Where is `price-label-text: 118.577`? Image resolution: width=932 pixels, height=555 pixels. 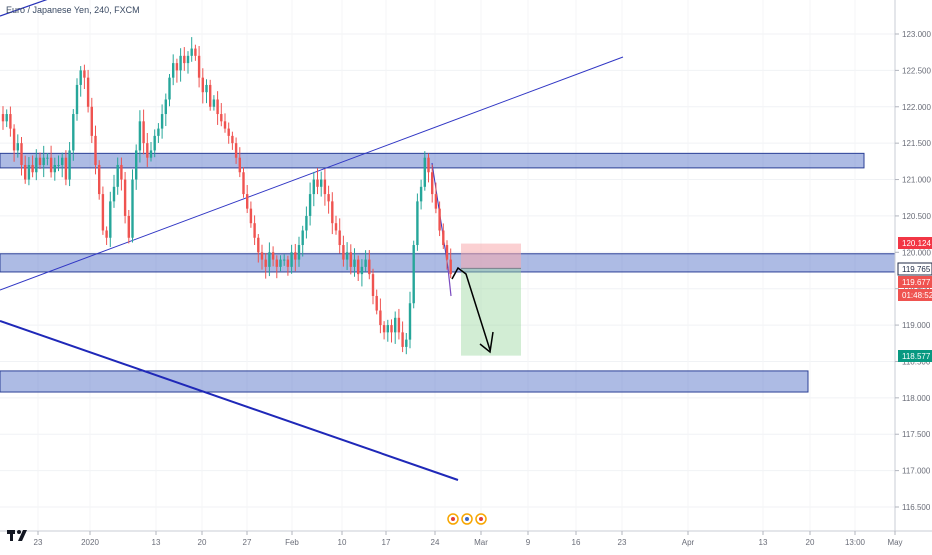
price-label-text: 118.577 is located at coordinates (916, 356).